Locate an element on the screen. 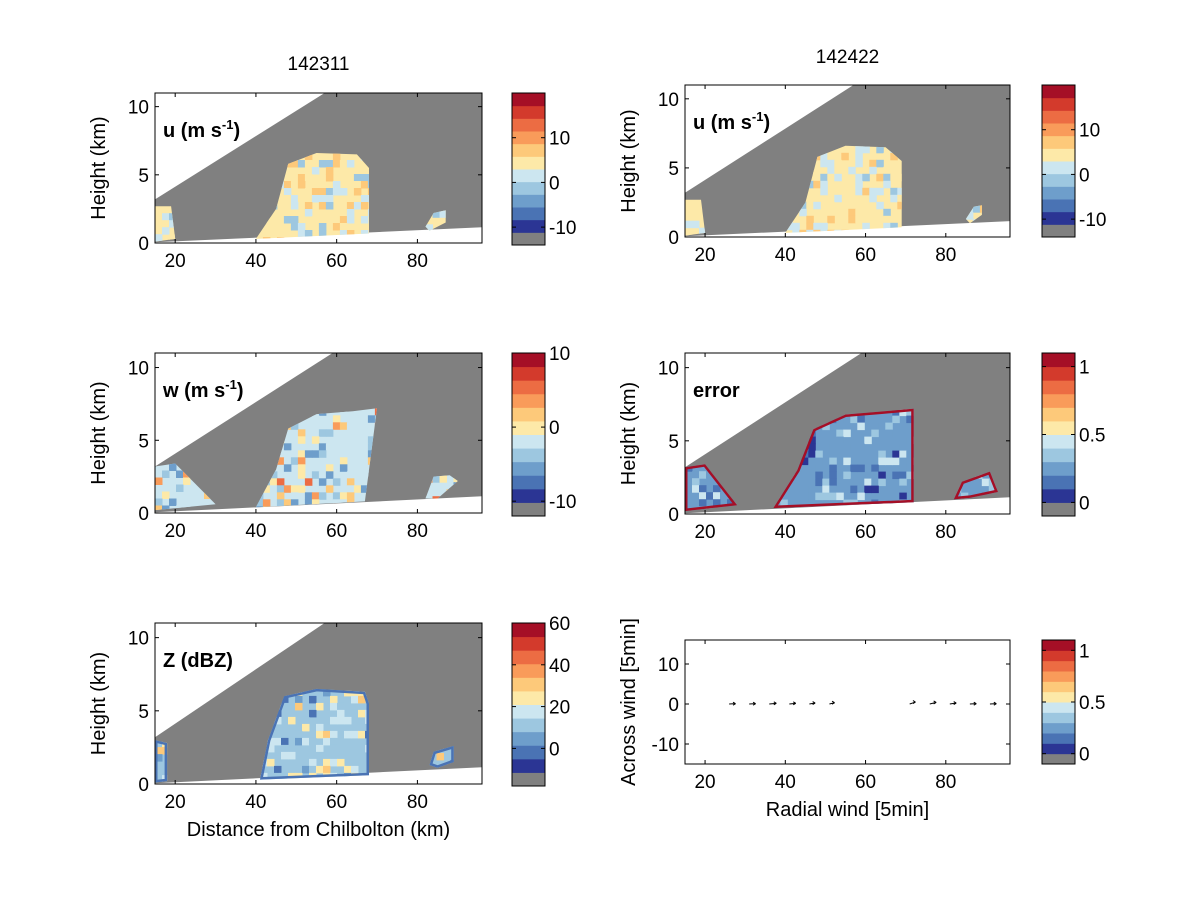 This screenshot has width=1200, height=900. axes-content is located at coordinates (847, 433).